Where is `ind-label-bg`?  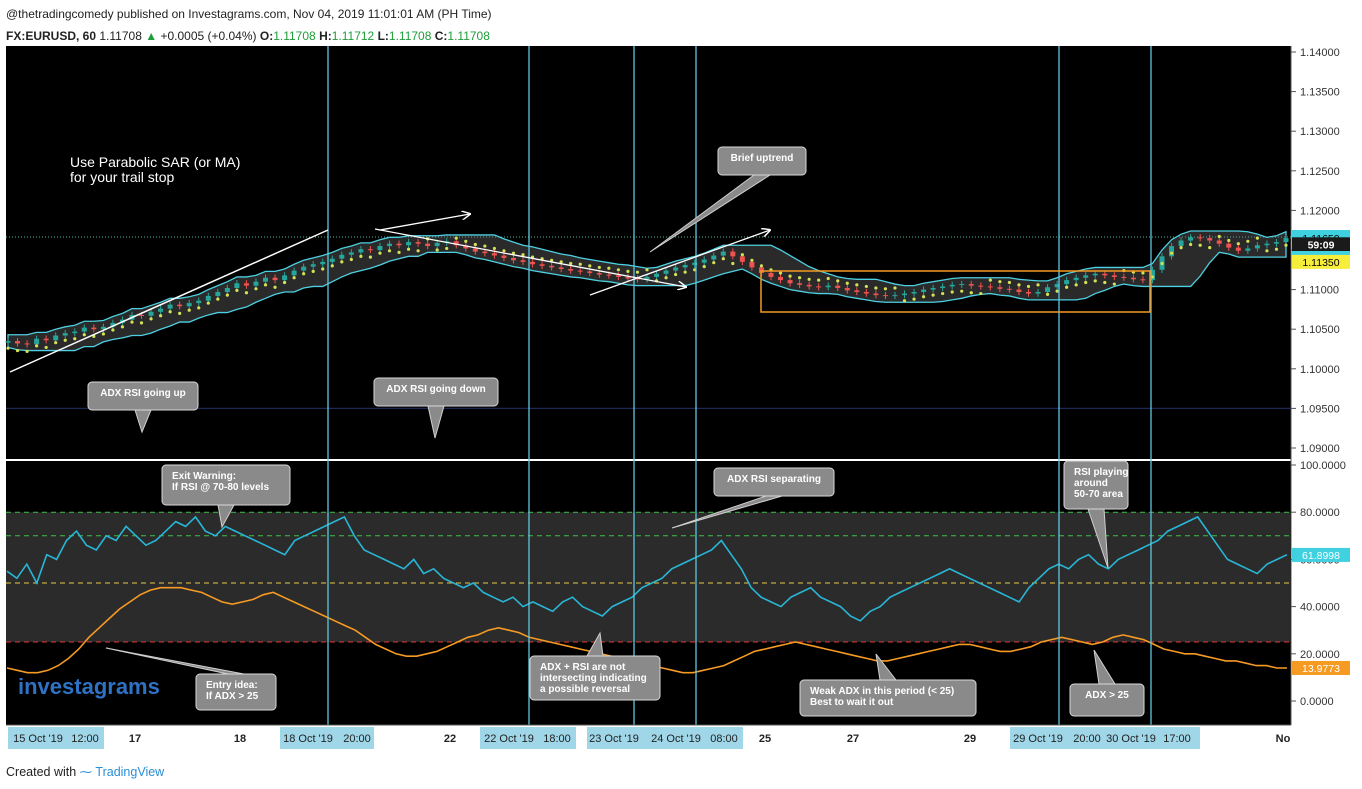
ind-label-bg is located at coordinates (1321, 554).